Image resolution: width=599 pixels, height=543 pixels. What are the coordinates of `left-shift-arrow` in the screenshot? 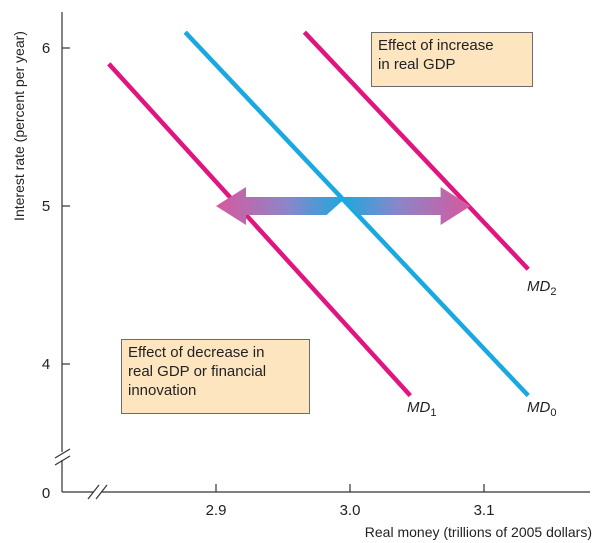 It's located at (281, 206).